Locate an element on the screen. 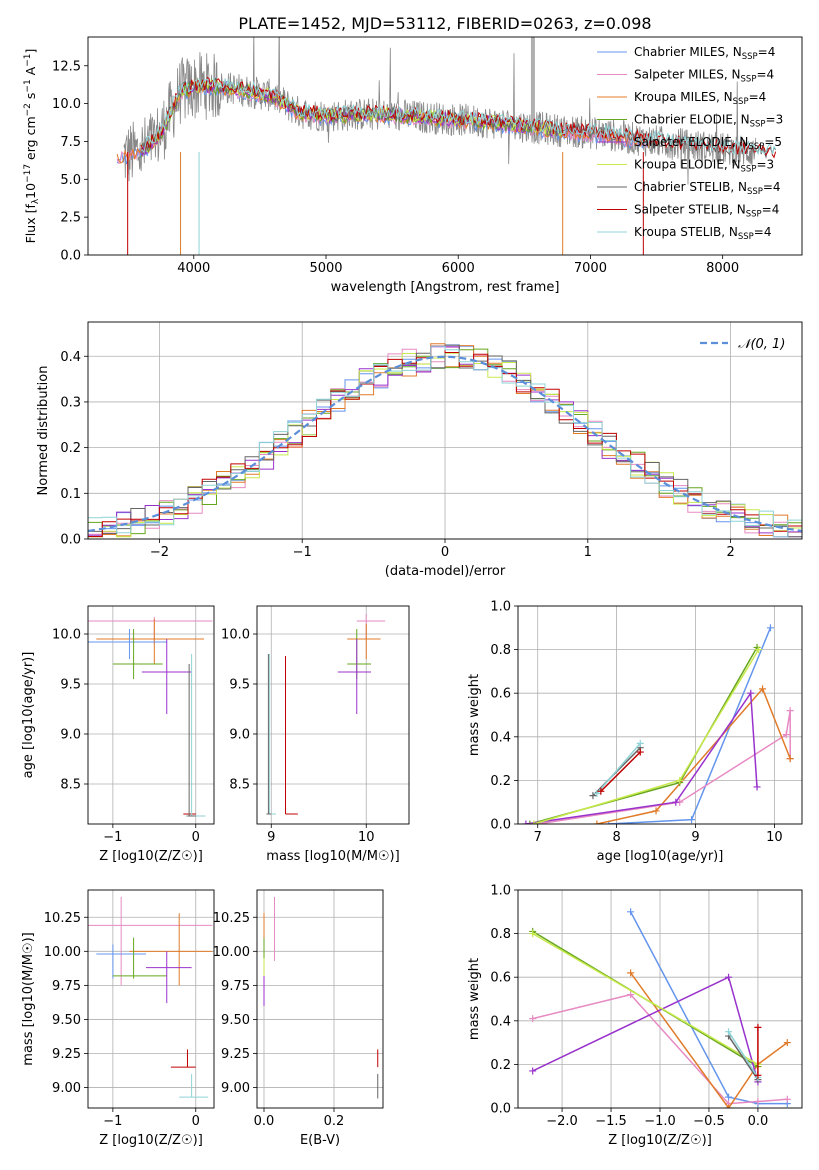  y-tick-label: 0.0 is located at coordinates (500, 825).